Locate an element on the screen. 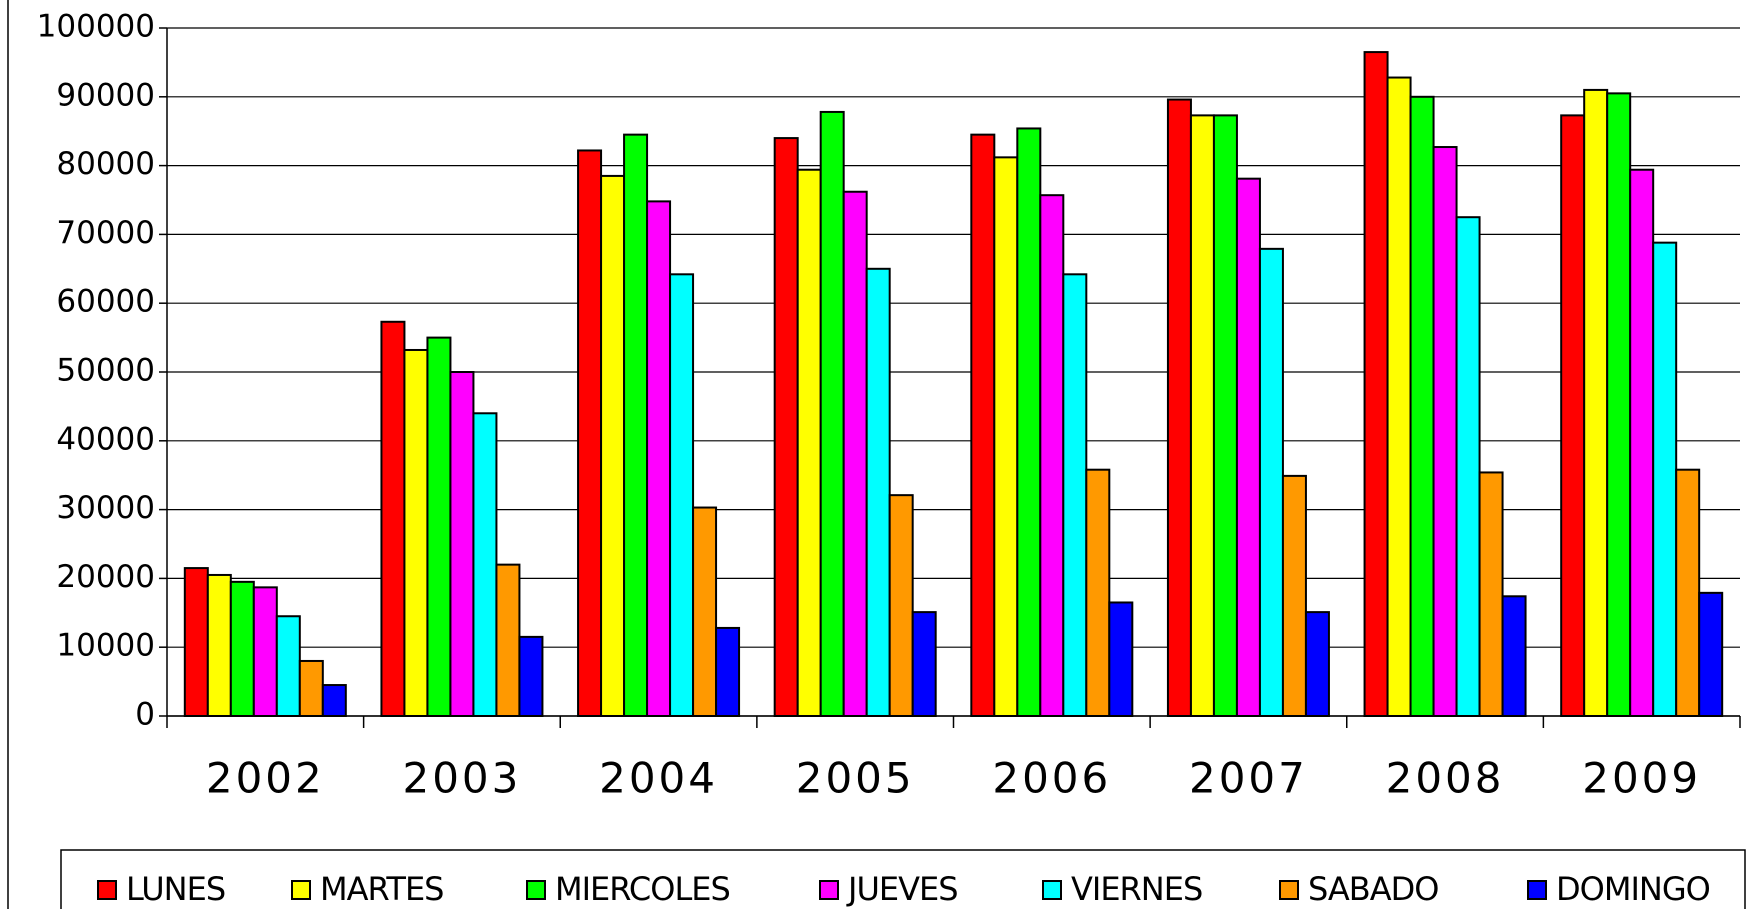 The width and height of the screenshot is (1750, 909). legend-box is located at coordinates (903, 879).